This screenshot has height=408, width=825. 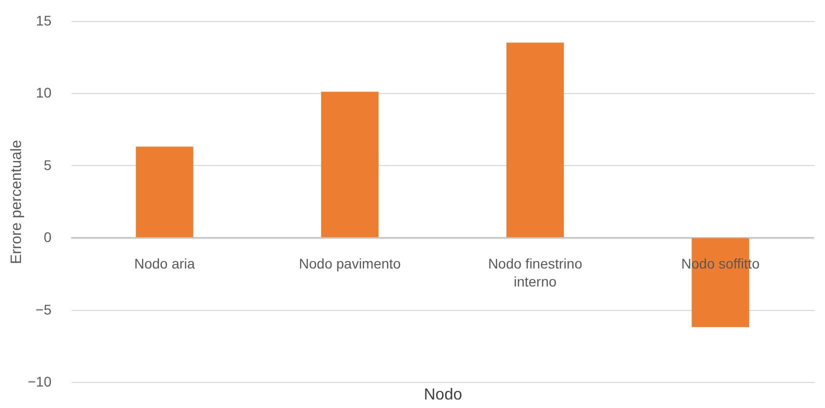 I want to click on x-tick-label: Nodo pavimento, so click(x=350, y=264).